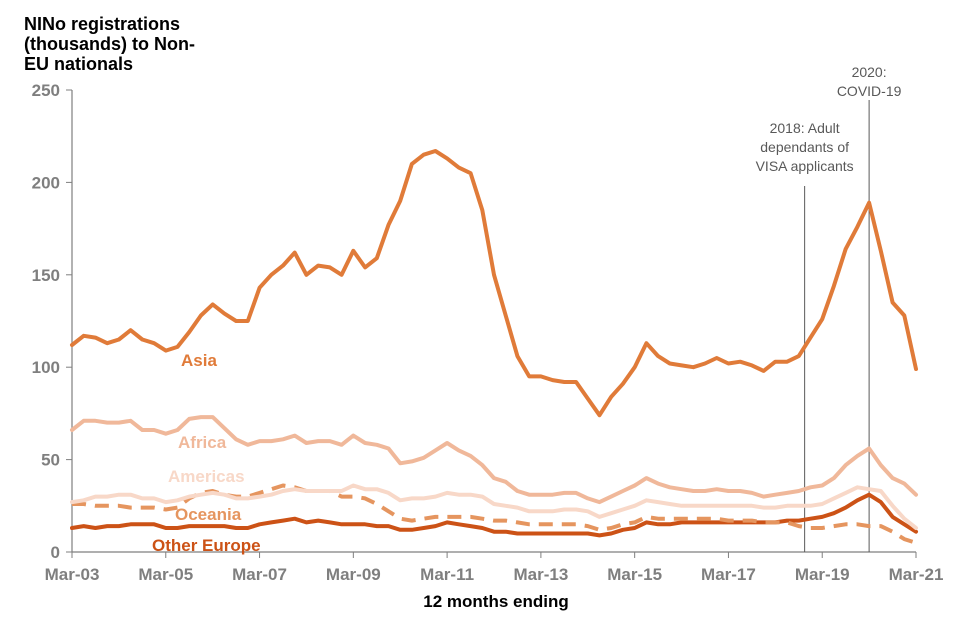  What do you see at coordinates (78, 64) in the screenshot?
I see `chart-title-line-3: EU nationals` at bounding box center [78, 64].